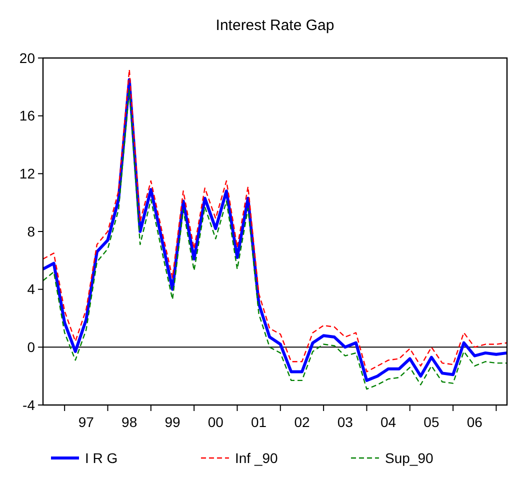  I want to click on chart-title: Interest Rate Gap, so click(275, 25).